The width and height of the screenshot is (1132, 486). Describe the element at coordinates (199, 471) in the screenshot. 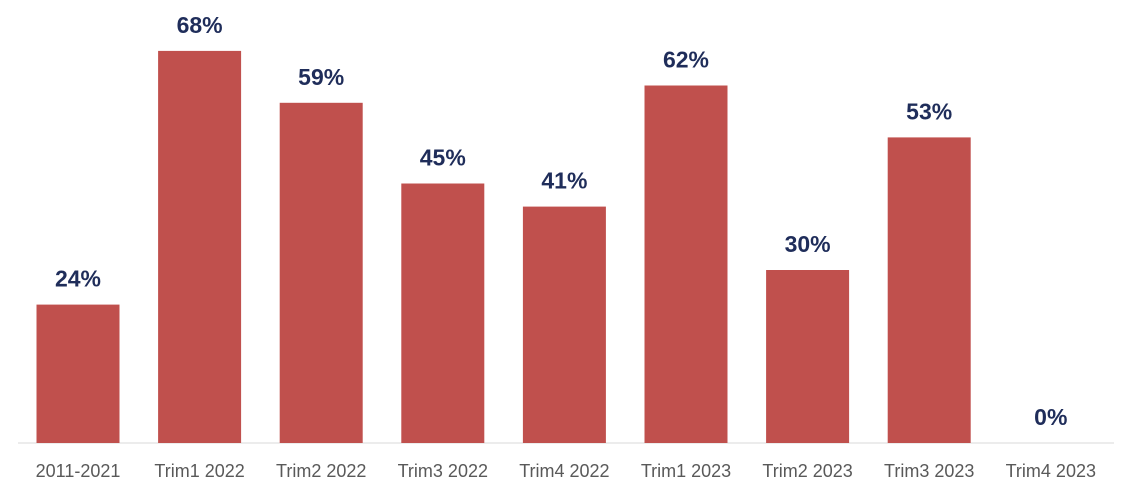

I see `category-label-1: Trim1 2022` at that location.